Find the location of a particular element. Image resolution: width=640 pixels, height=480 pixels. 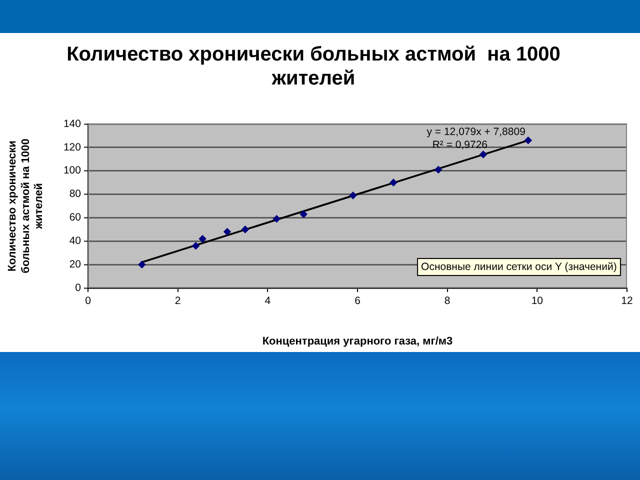

y-tick-label: 140 is located at coordinates (72, 124).